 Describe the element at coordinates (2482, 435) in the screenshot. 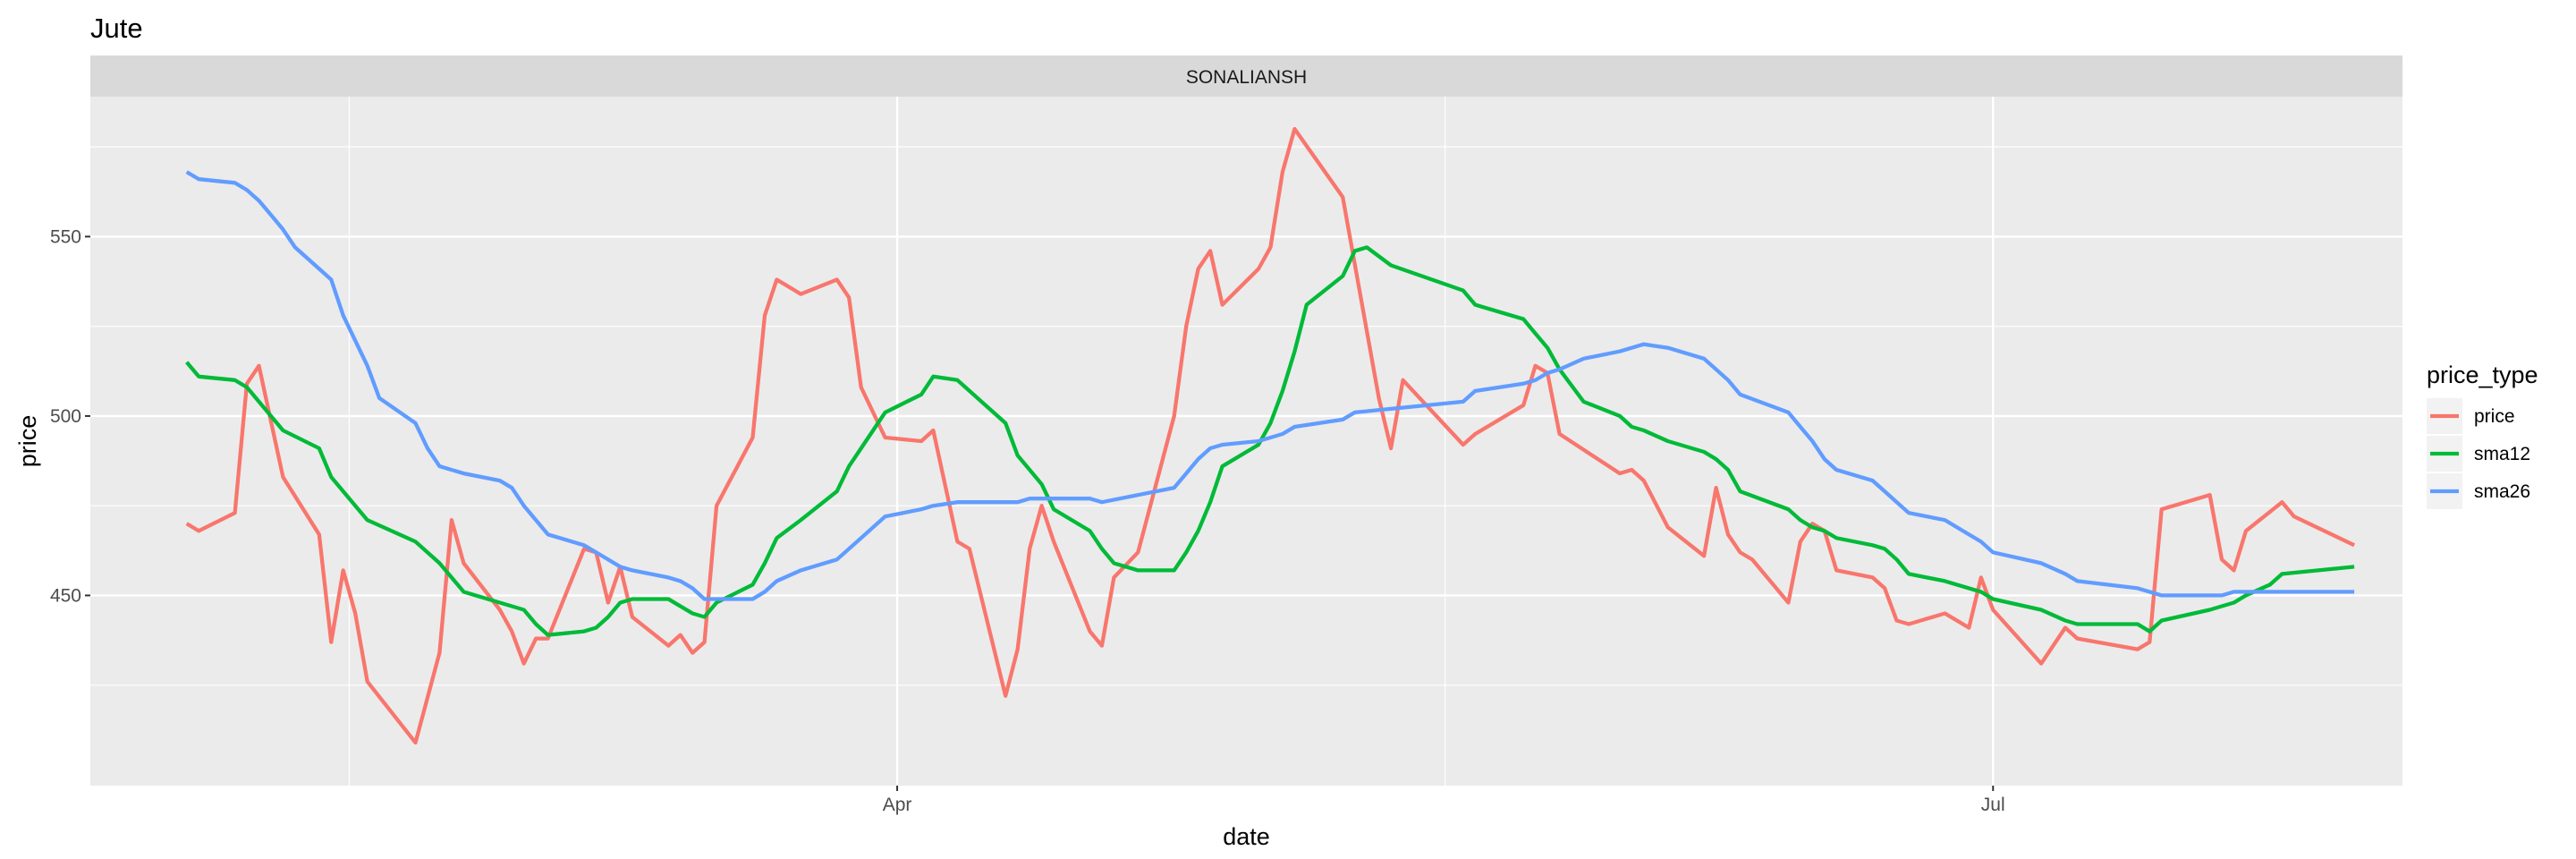

I see `legend: price_type price sma12 sma26` at that location.